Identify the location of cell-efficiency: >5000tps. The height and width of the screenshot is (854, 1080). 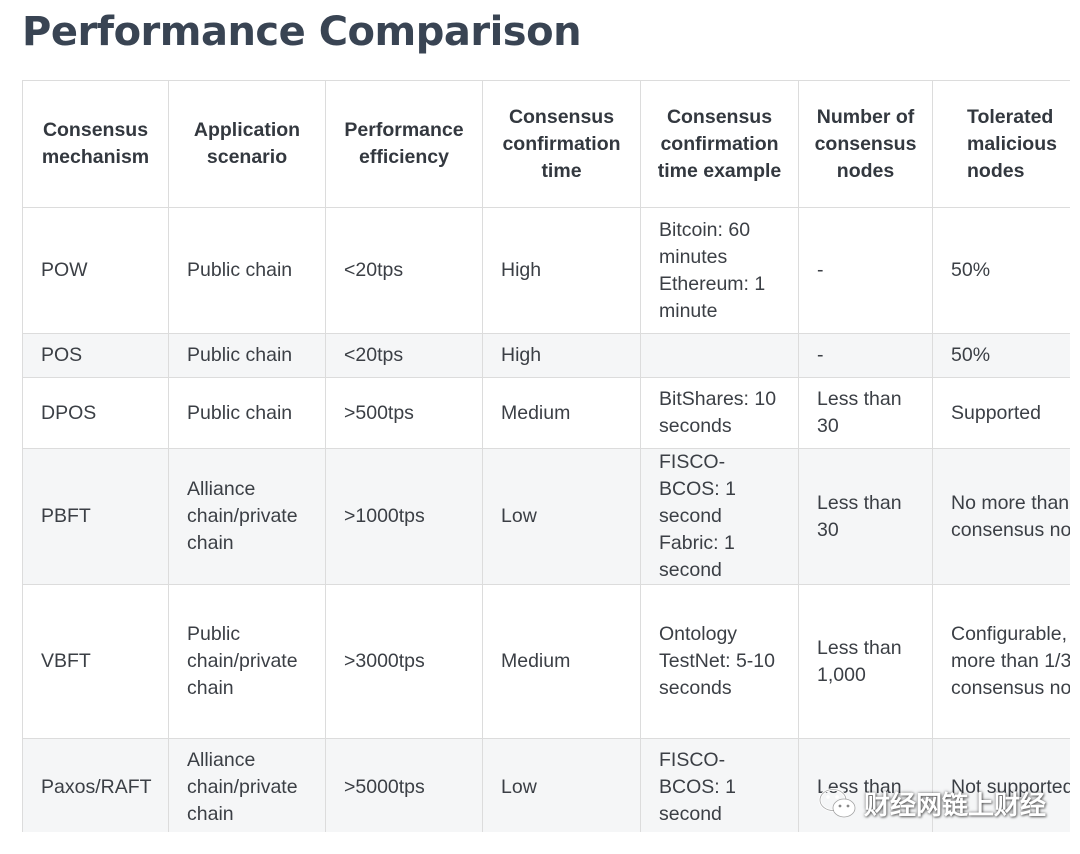
(404, 785).